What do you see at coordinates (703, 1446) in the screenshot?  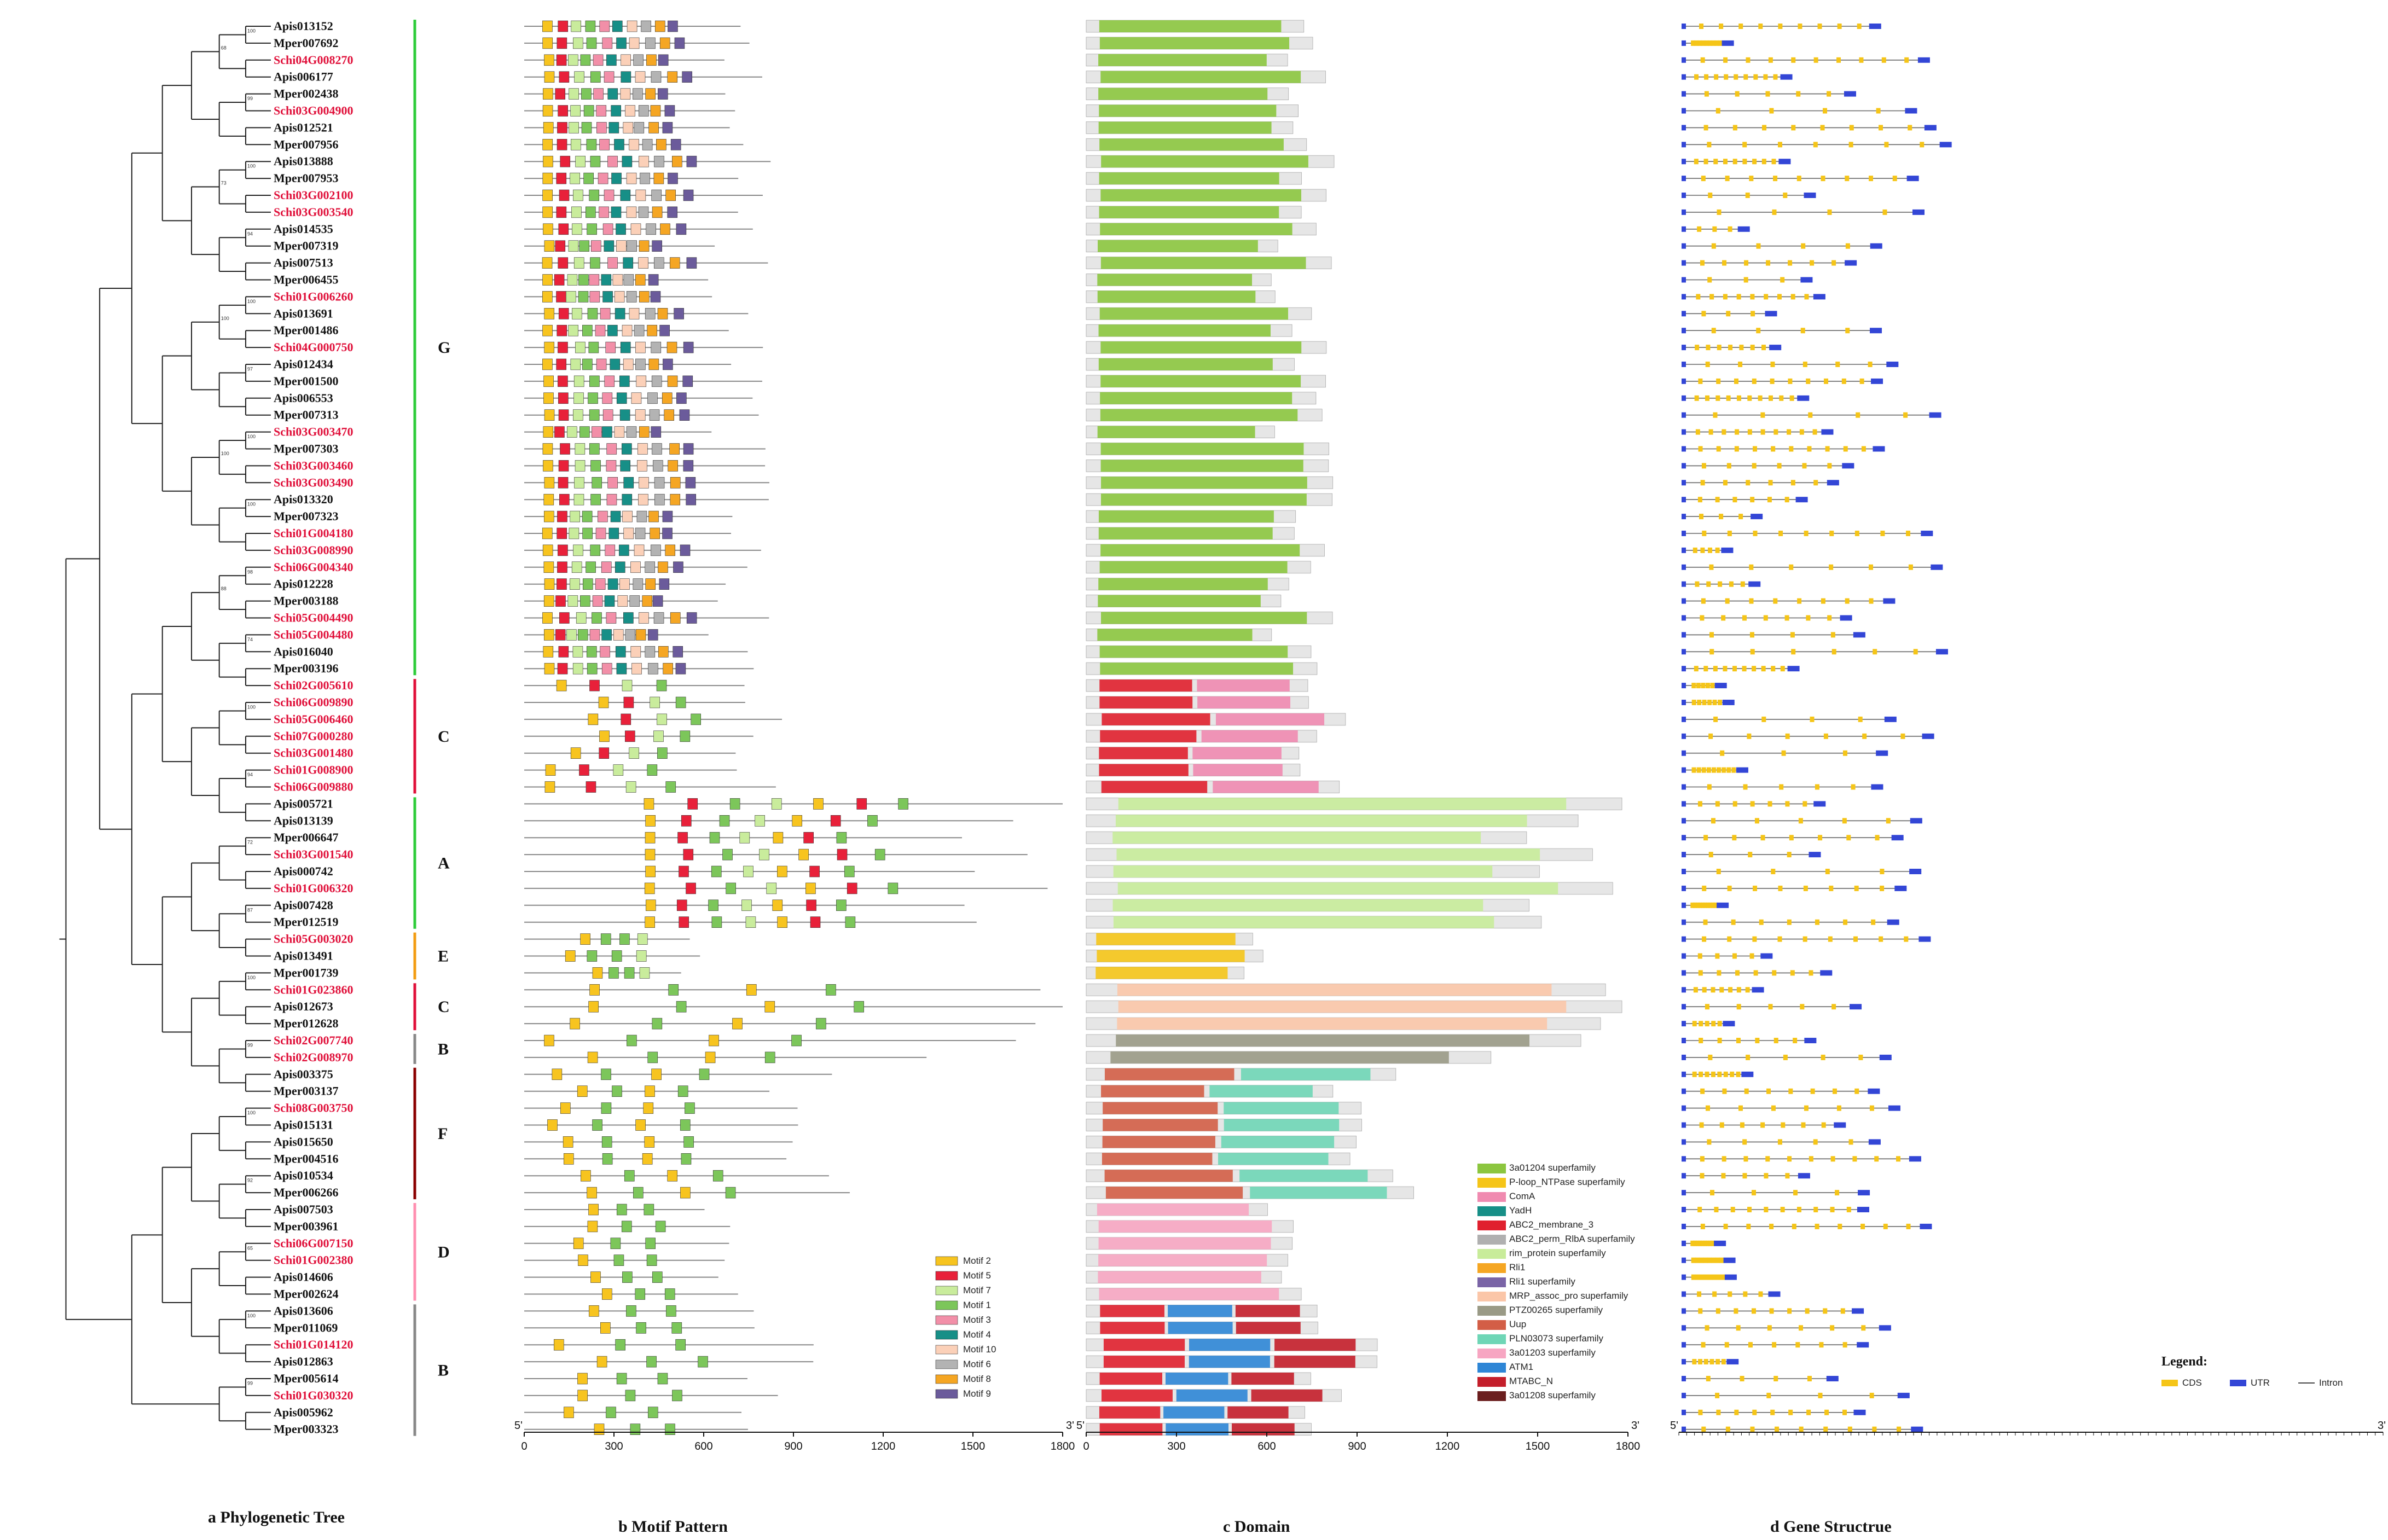 I see `axis-tick-label: 600` at bounding box center [703, 1446].